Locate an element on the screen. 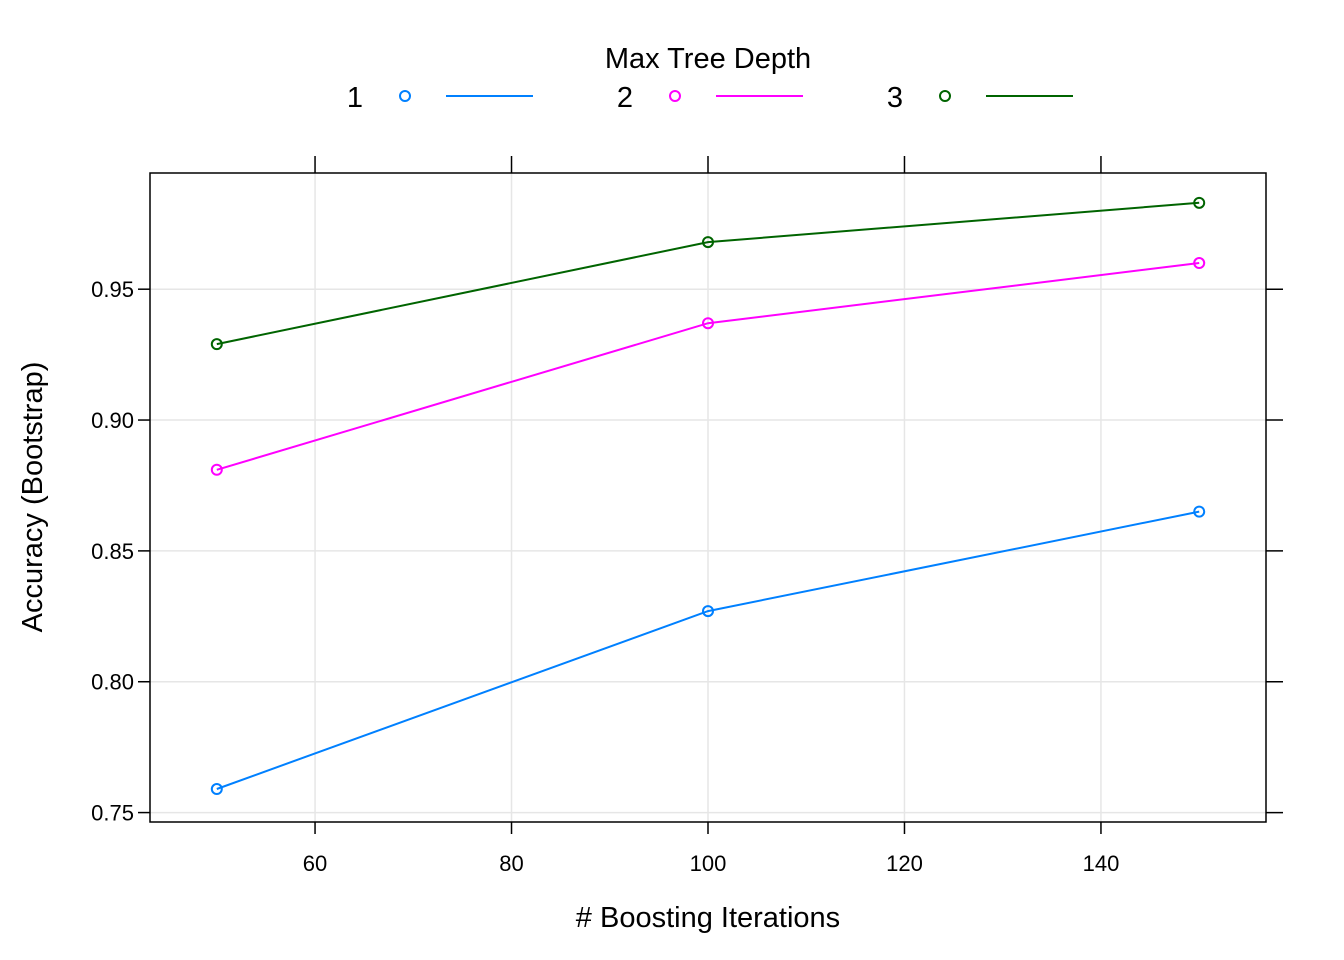 This screenshot has width=1344, height=960. x-axis-label: # Boosting Iterations is located at coordinates (708, 918).